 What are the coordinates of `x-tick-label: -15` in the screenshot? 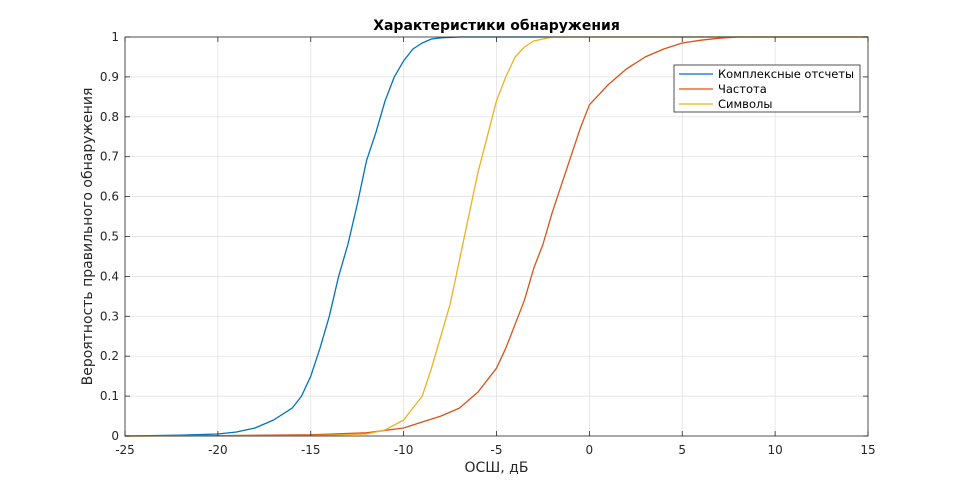 It's located at (311, 450).